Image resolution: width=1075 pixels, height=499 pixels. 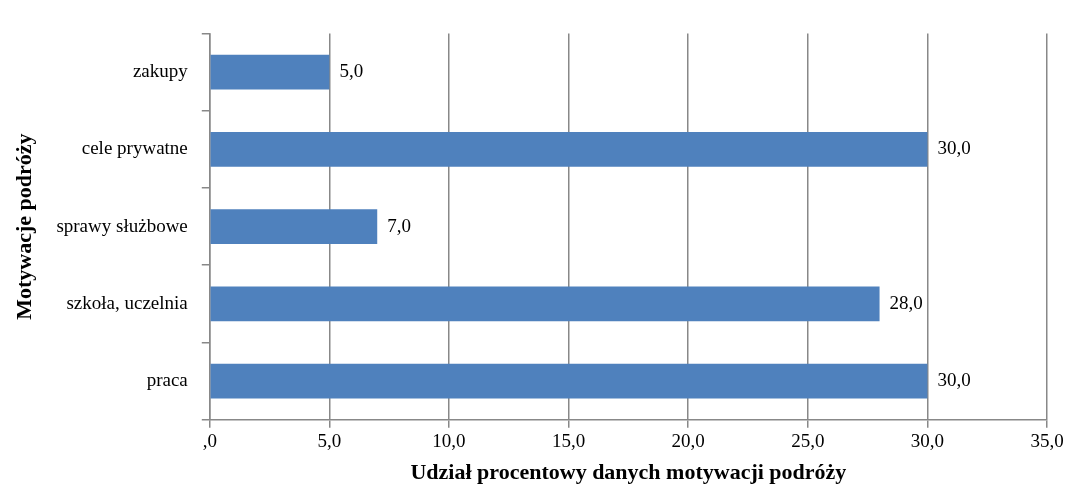 What do you see at coordinates (167, 380) in the screenshot?
I see `y-tick-label: praca` at bounding box center [167, 380].